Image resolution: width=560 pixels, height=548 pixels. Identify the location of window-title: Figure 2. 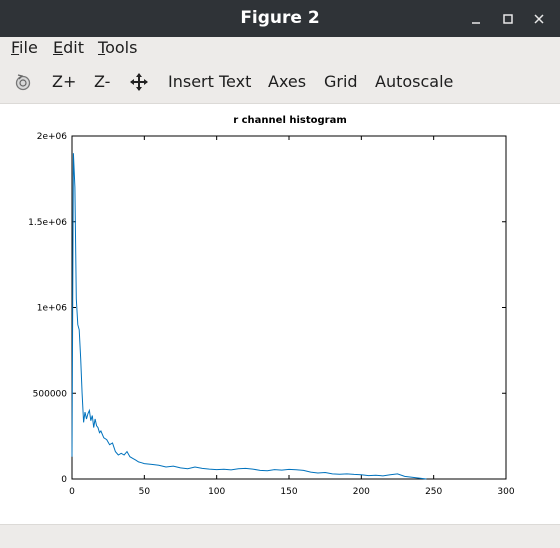
(280, 18).